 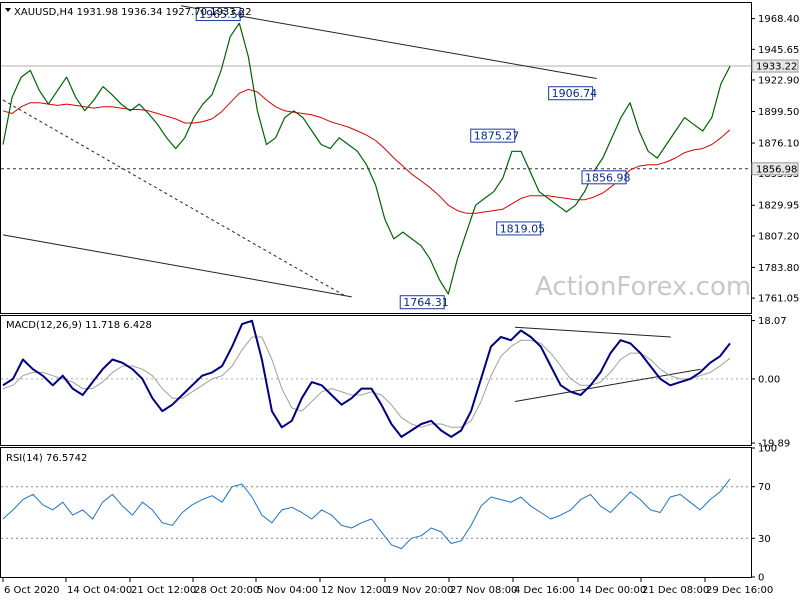 What do you see at coordinates (764, 539) in the screenshot?
I see `rsi-ytick-label: 30` at bounding box center [764, 539].